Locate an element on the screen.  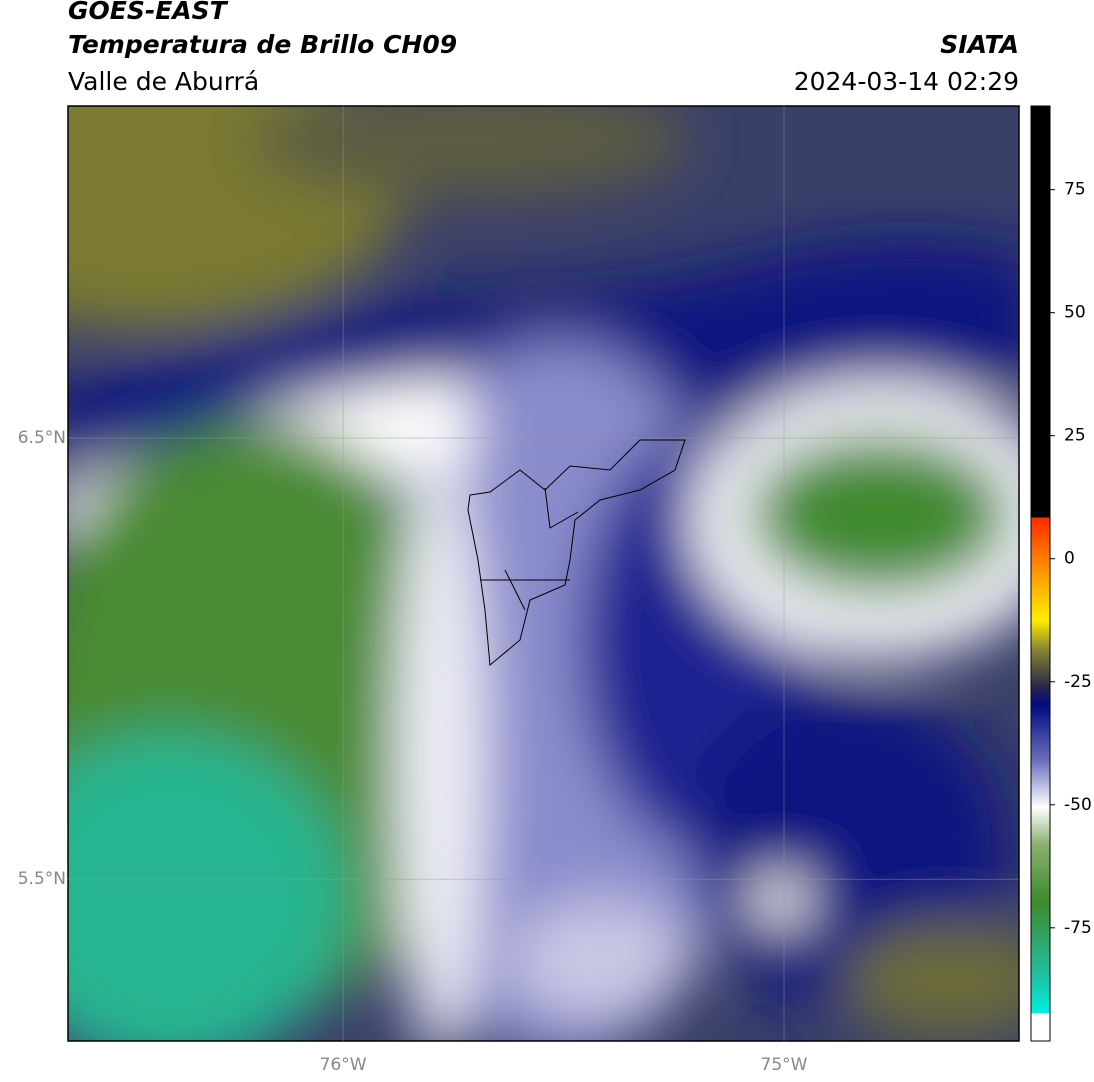
lon-label: 76°W is located at coordinates (343, 1065).